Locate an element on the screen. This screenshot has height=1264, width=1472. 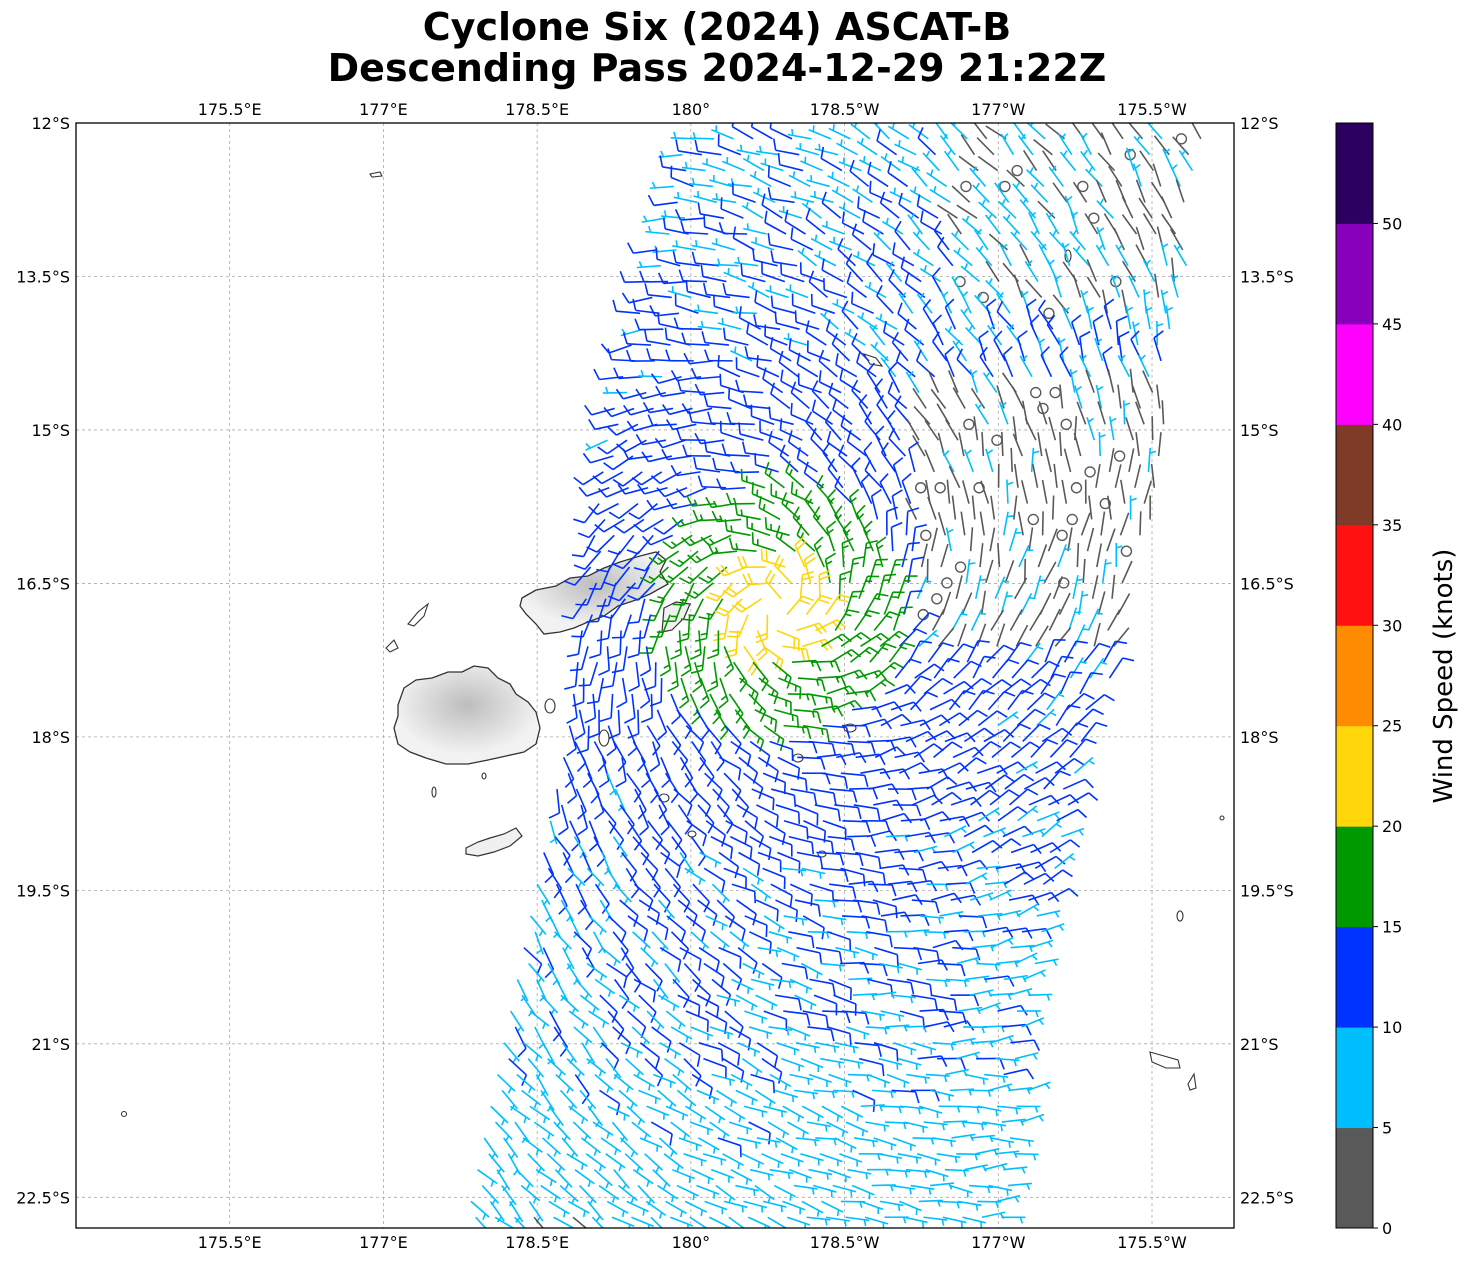
lon-tick-label-top: 175.5°W is located at coordinates (1152, 109).